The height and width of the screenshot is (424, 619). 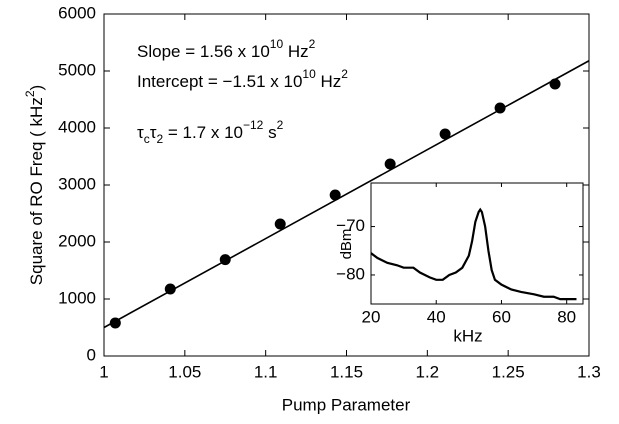 I want to click on x-tick-label: 1, so click(x=103, y=371).